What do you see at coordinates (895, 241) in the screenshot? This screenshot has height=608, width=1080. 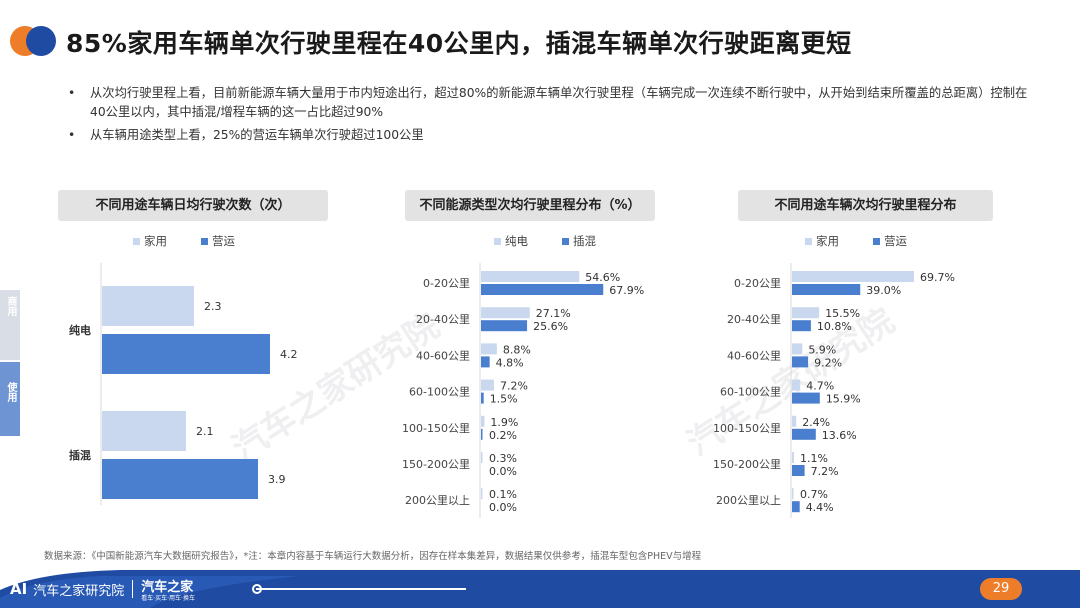 I see `legend-label: 营运` at bounding box center [895, 241].